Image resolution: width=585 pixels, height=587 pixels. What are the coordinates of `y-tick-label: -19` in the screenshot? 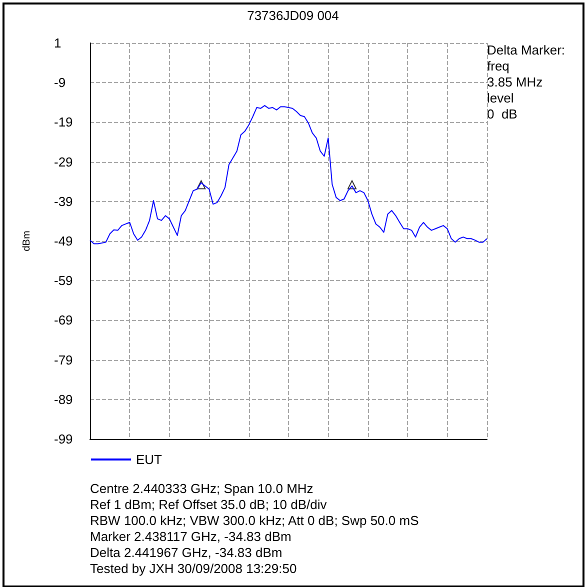 It's located at (63, 122).